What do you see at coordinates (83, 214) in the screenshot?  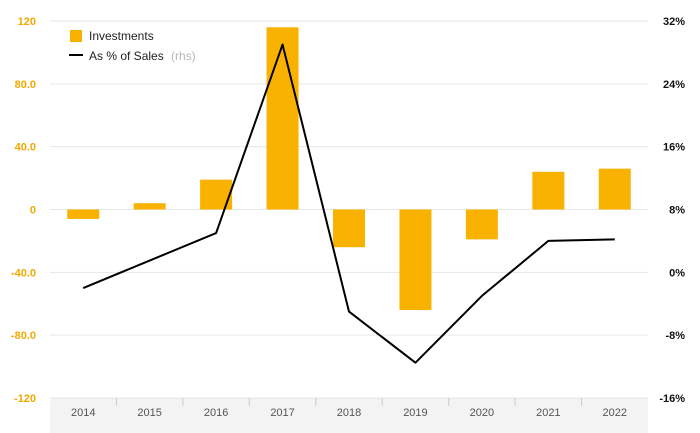 I see `bar-2014` at bounding box center [83, 214].